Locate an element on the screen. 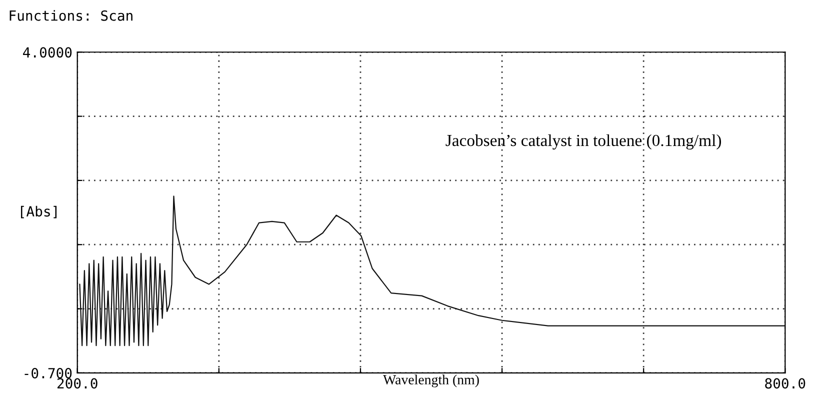 The image size is (823, 401). x-axis-title: Wavelength (nm) is located at coordinates (431, 381).